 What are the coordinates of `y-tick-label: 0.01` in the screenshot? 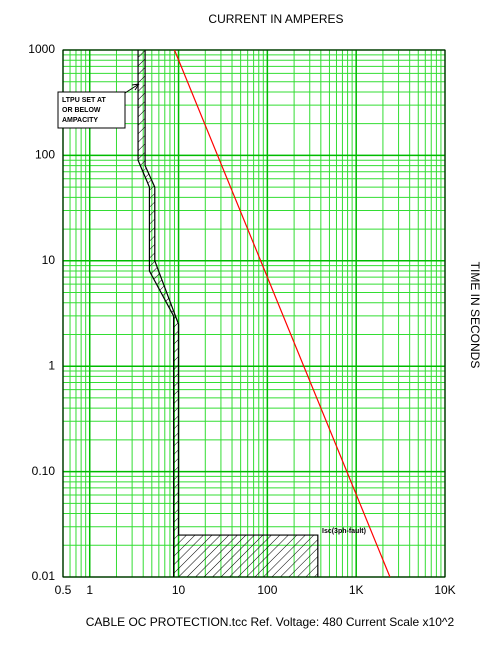 It's located at (44, 576).